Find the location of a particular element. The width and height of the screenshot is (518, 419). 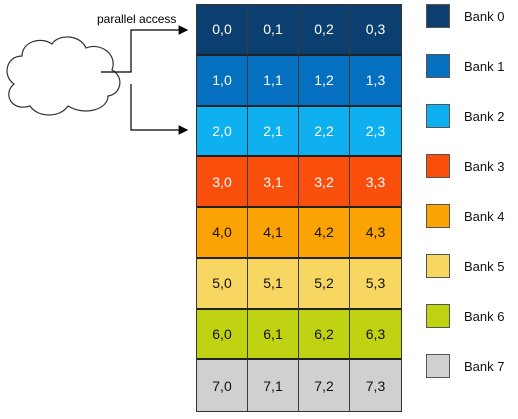

legend-item: Bank 7 is located at coordinates (465, 366).